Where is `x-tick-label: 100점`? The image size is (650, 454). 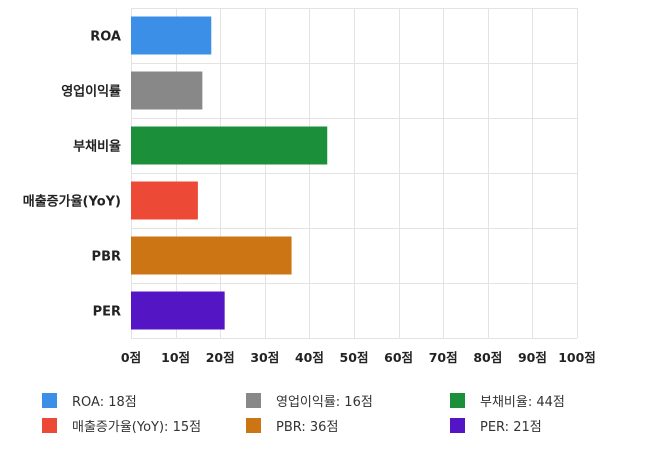
x-tick-label: 100점 is located at coordinates (577, 357).